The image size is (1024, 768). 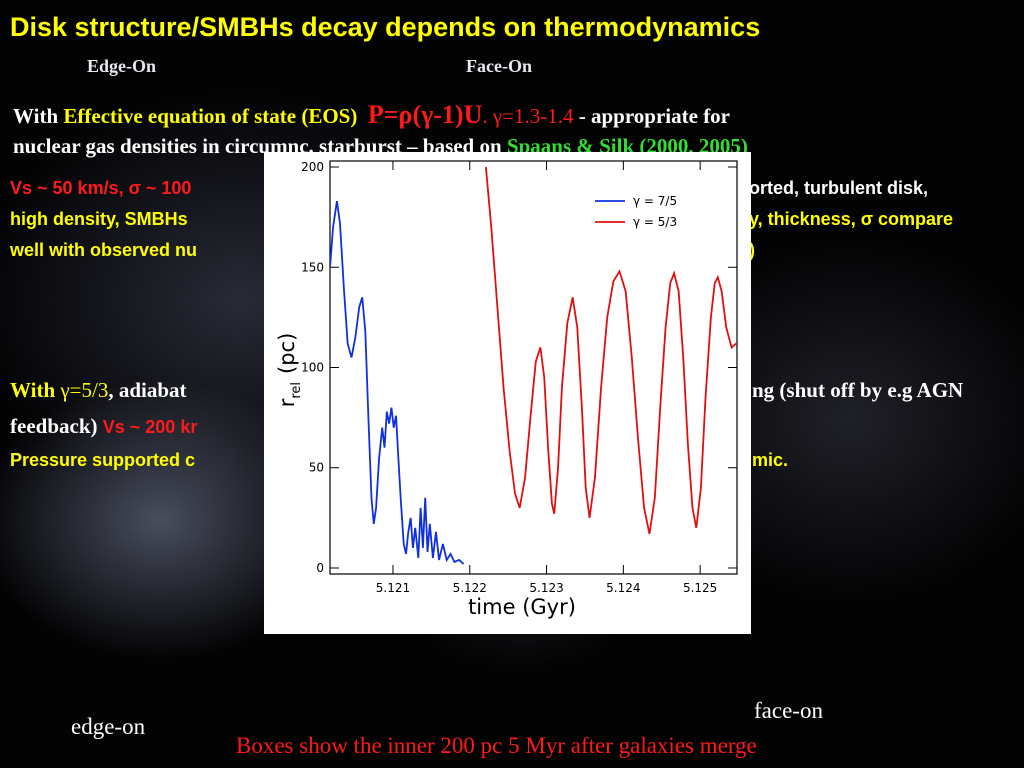 I want to click on text: high density, SMBHs, so click(x=99, y=219).